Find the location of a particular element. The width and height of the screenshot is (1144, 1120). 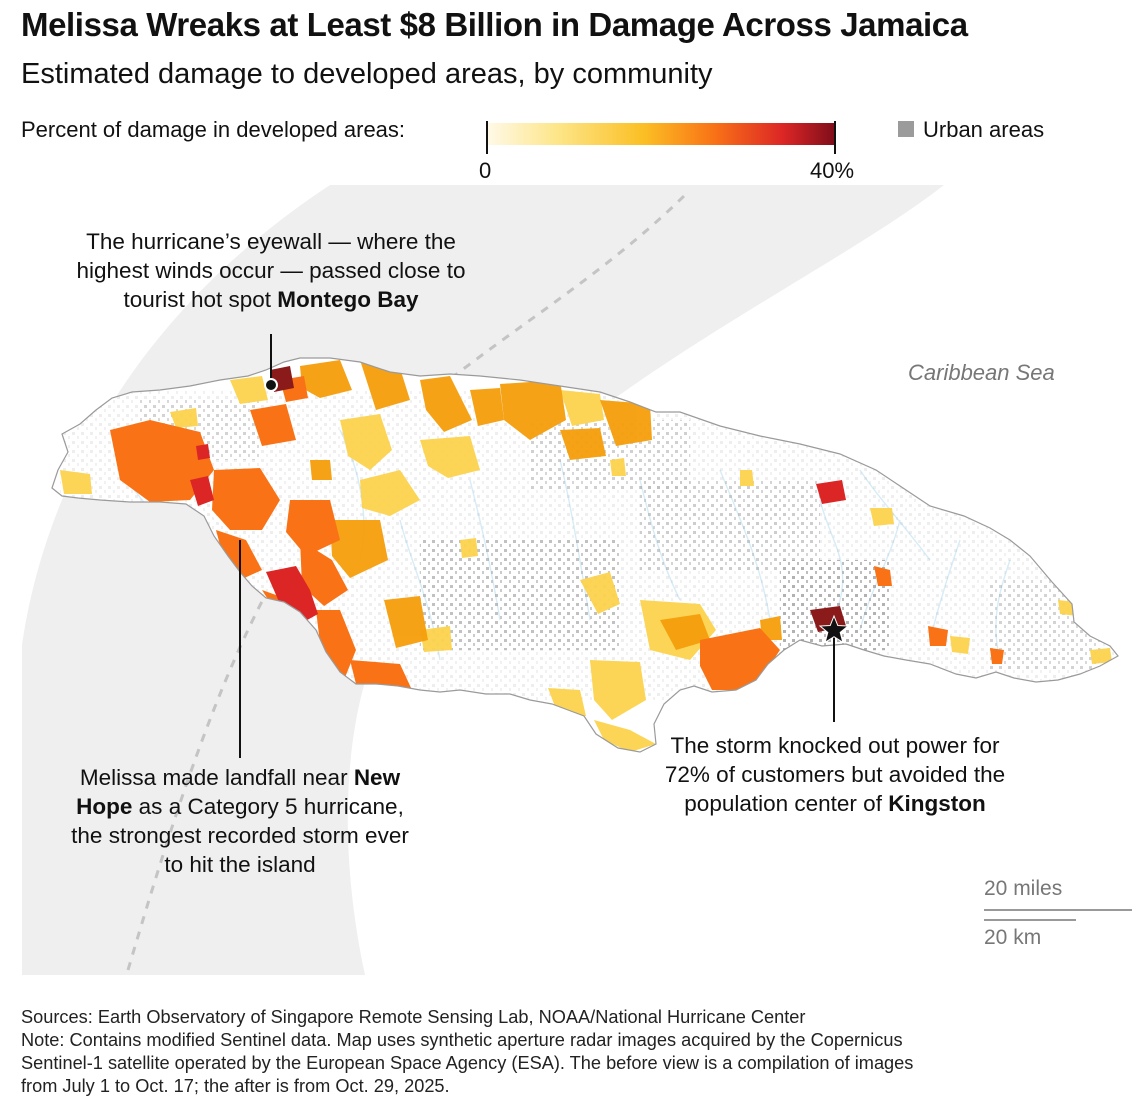

montego-bay-marker is located at coordinates (271, 385).